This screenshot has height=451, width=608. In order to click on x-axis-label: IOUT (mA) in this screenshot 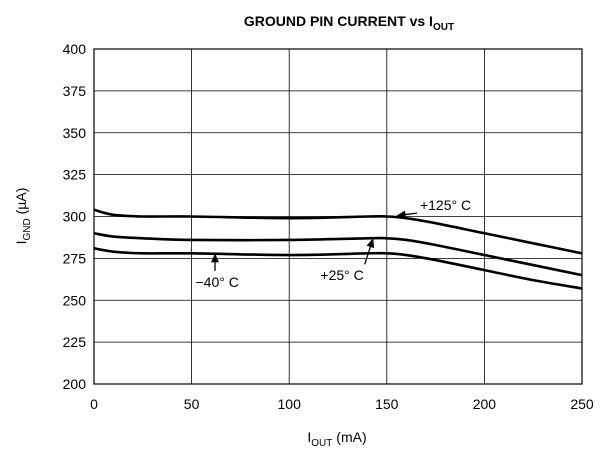, I will do `click(336, 439)`.